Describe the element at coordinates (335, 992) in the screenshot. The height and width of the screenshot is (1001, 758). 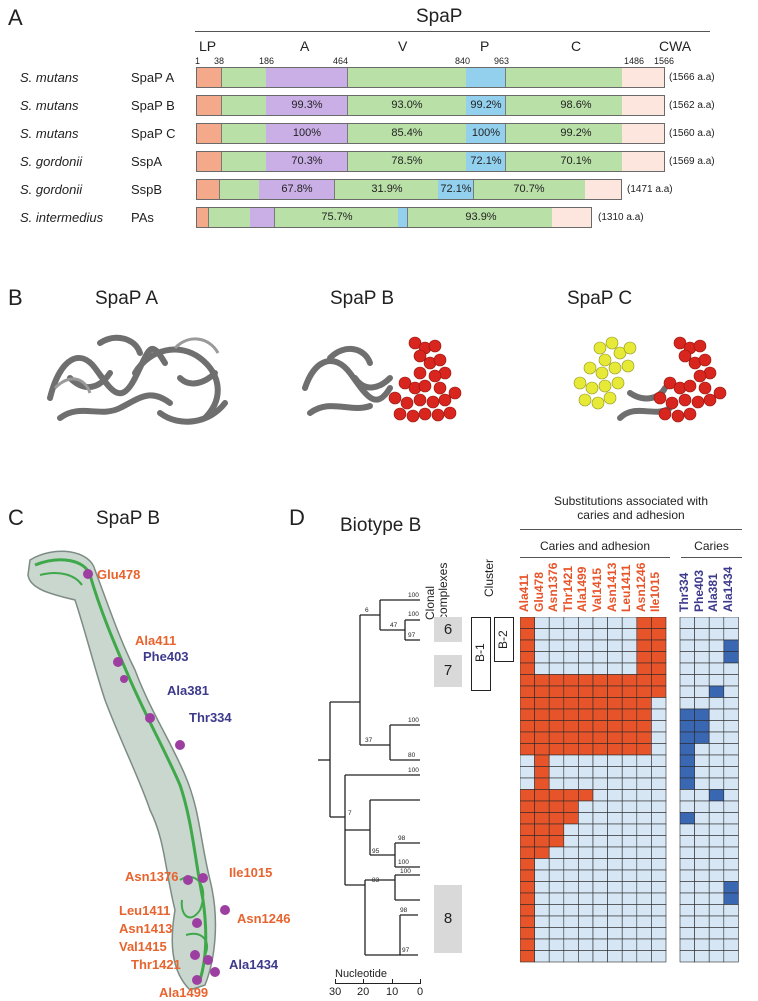
I see `scale-tick-label: 30` at that location.